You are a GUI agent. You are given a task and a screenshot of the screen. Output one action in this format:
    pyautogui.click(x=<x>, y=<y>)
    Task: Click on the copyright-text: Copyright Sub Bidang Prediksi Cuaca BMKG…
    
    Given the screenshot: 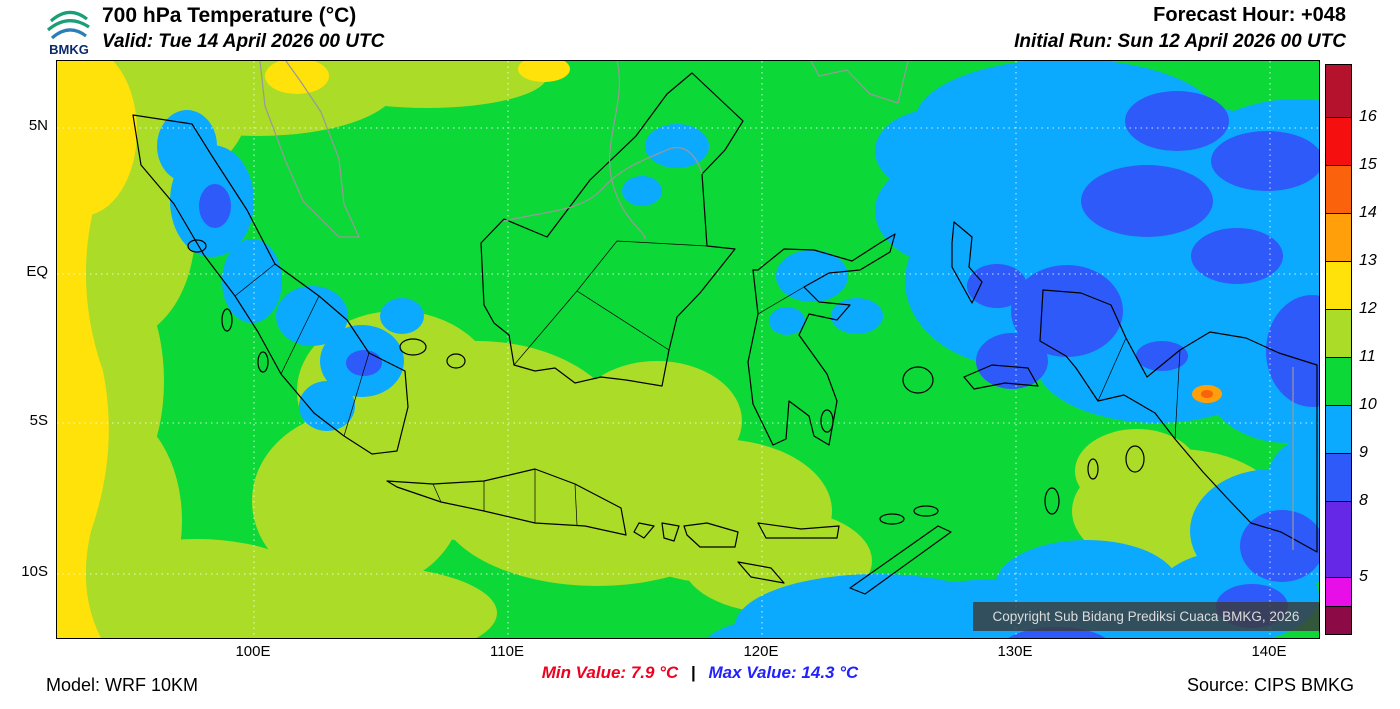 What is the action you would take?
    pyautogui.click(x=1146, y=616)
    